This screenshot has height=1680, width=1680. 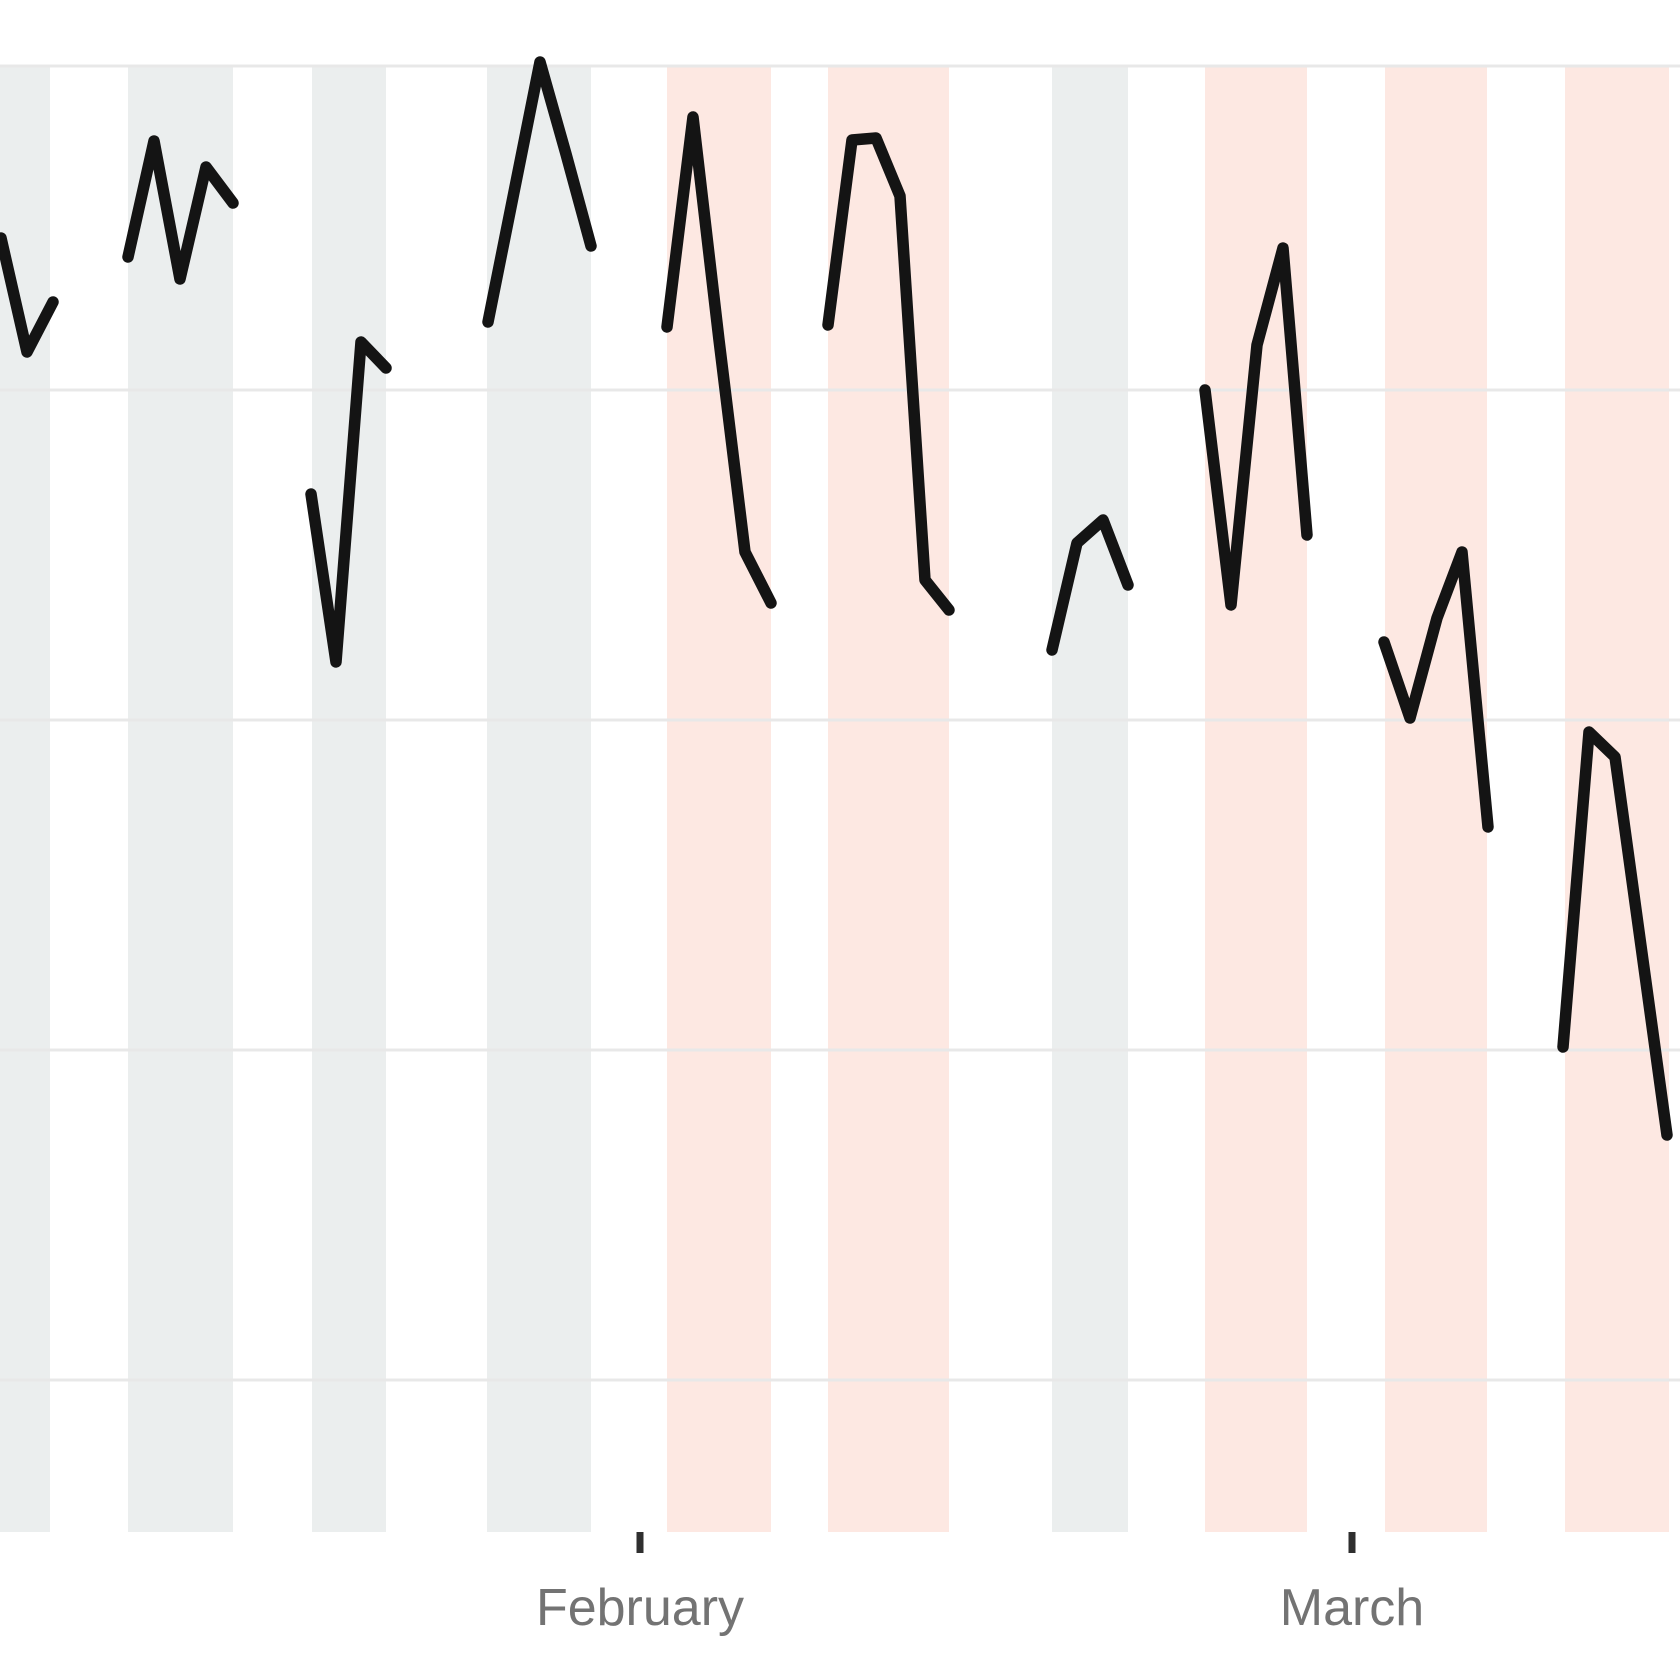 What do you see at coordinates (1352, 1608) in the screenshot?
I see `x-axis-label-march: March` at bounding box center [1352, 1608].